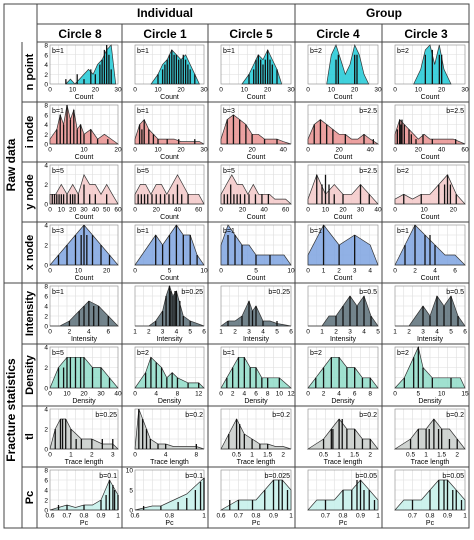 The width and height of the screenshot is (474, 540). I want to click on y-tick-label: 4, so click(46, 348).